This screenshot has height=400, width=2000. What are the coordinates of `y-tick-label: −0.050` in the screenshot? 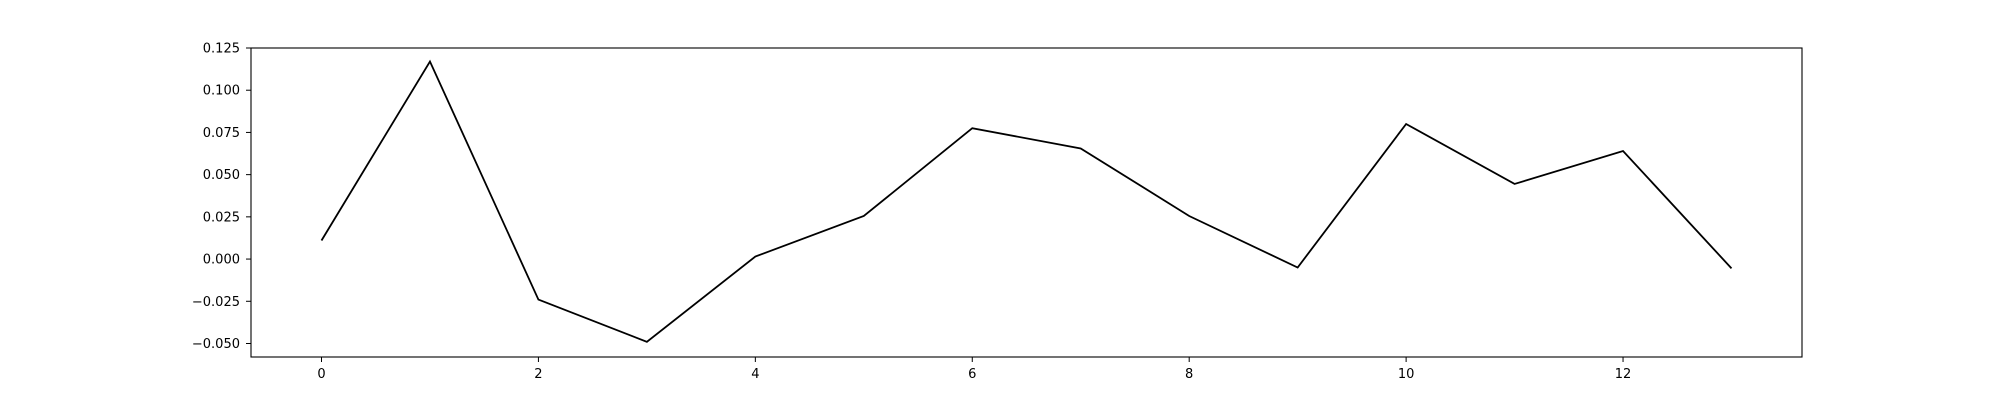 It's located at (216, 344).